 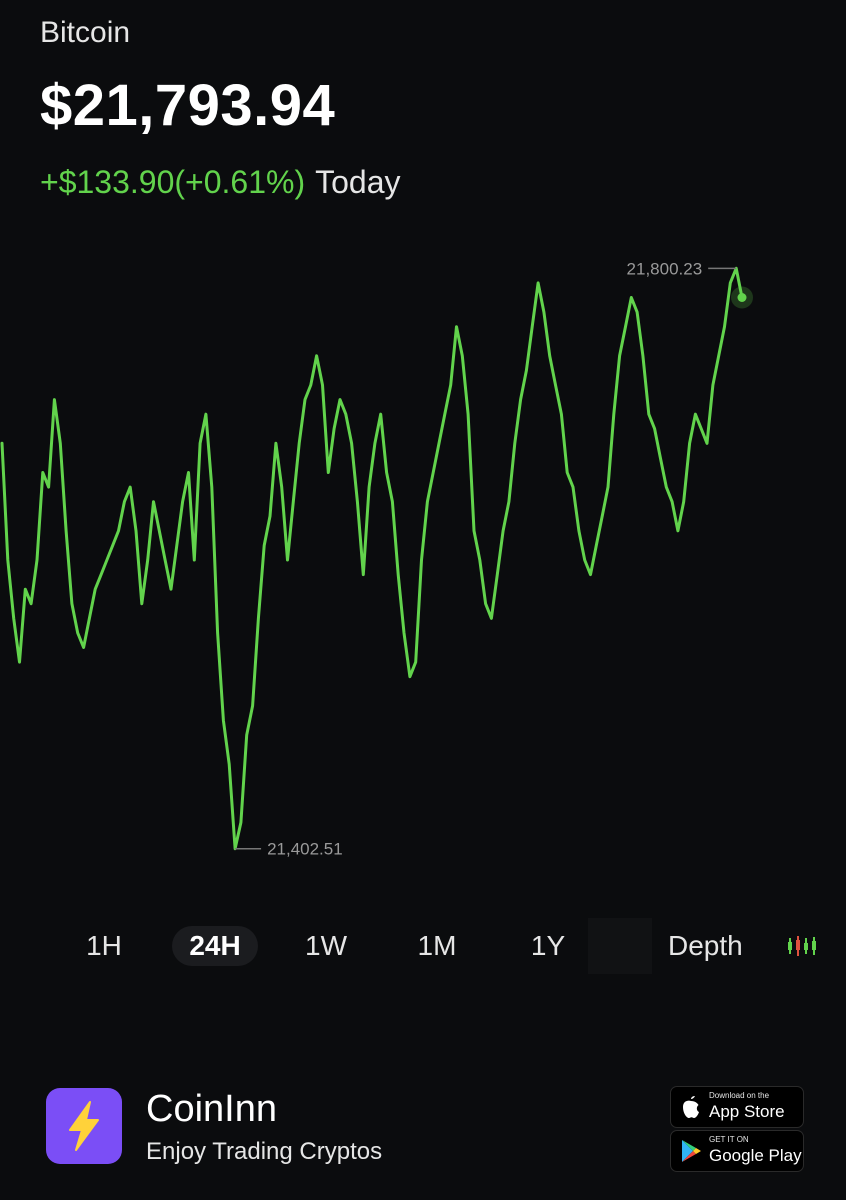 I want to click on google-play-badge: GET IT ON Google Play, so click(x=737, y=1151).